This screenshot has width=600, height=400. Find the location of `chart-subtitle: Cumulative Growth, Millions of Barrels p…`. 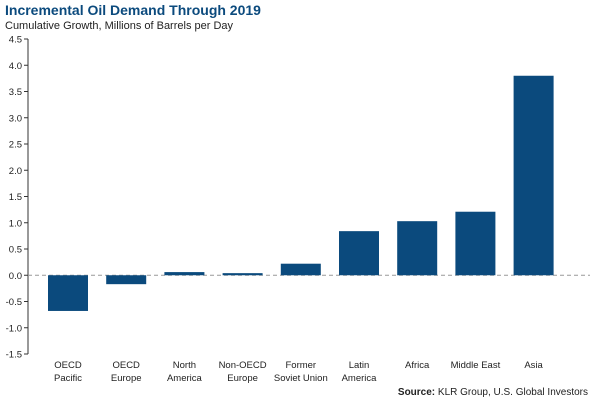

chart-subtitle: Cumulative Growth, Millions of Barrels p… is located at coordinates (119, 26).